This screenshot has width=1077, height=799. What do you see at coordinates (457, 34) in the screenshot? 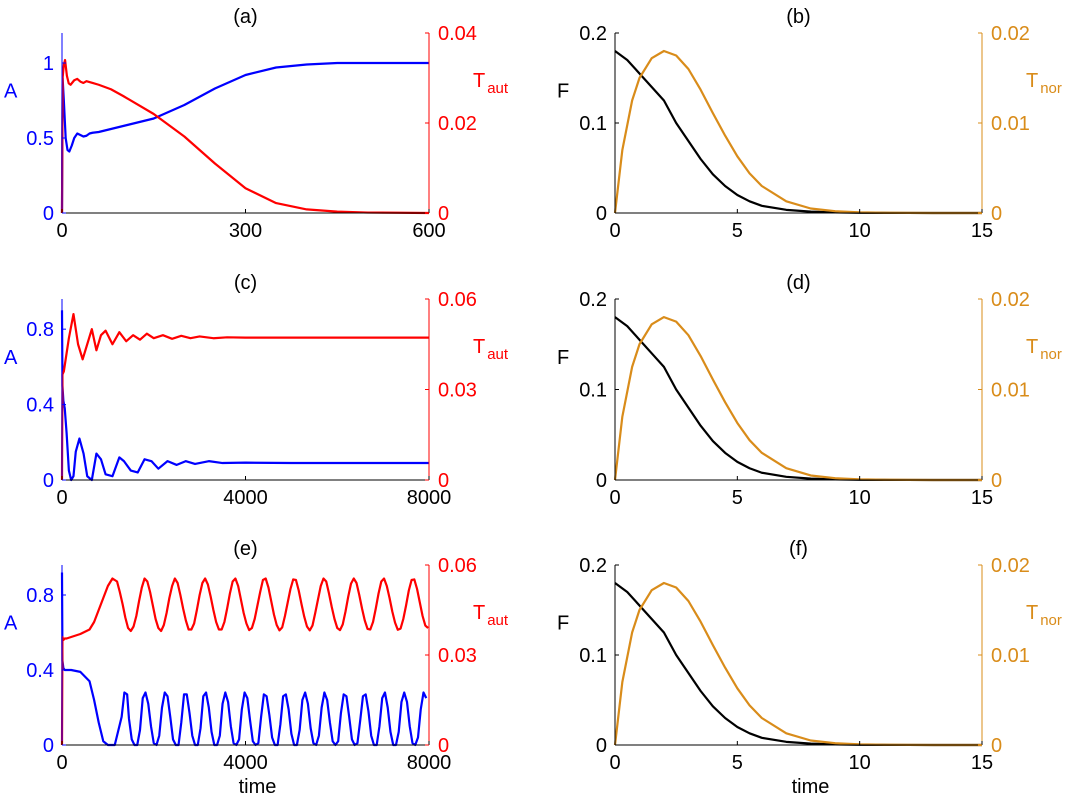
I see `right-y-tick-label: 0.04` at bounding box center [457, 34].